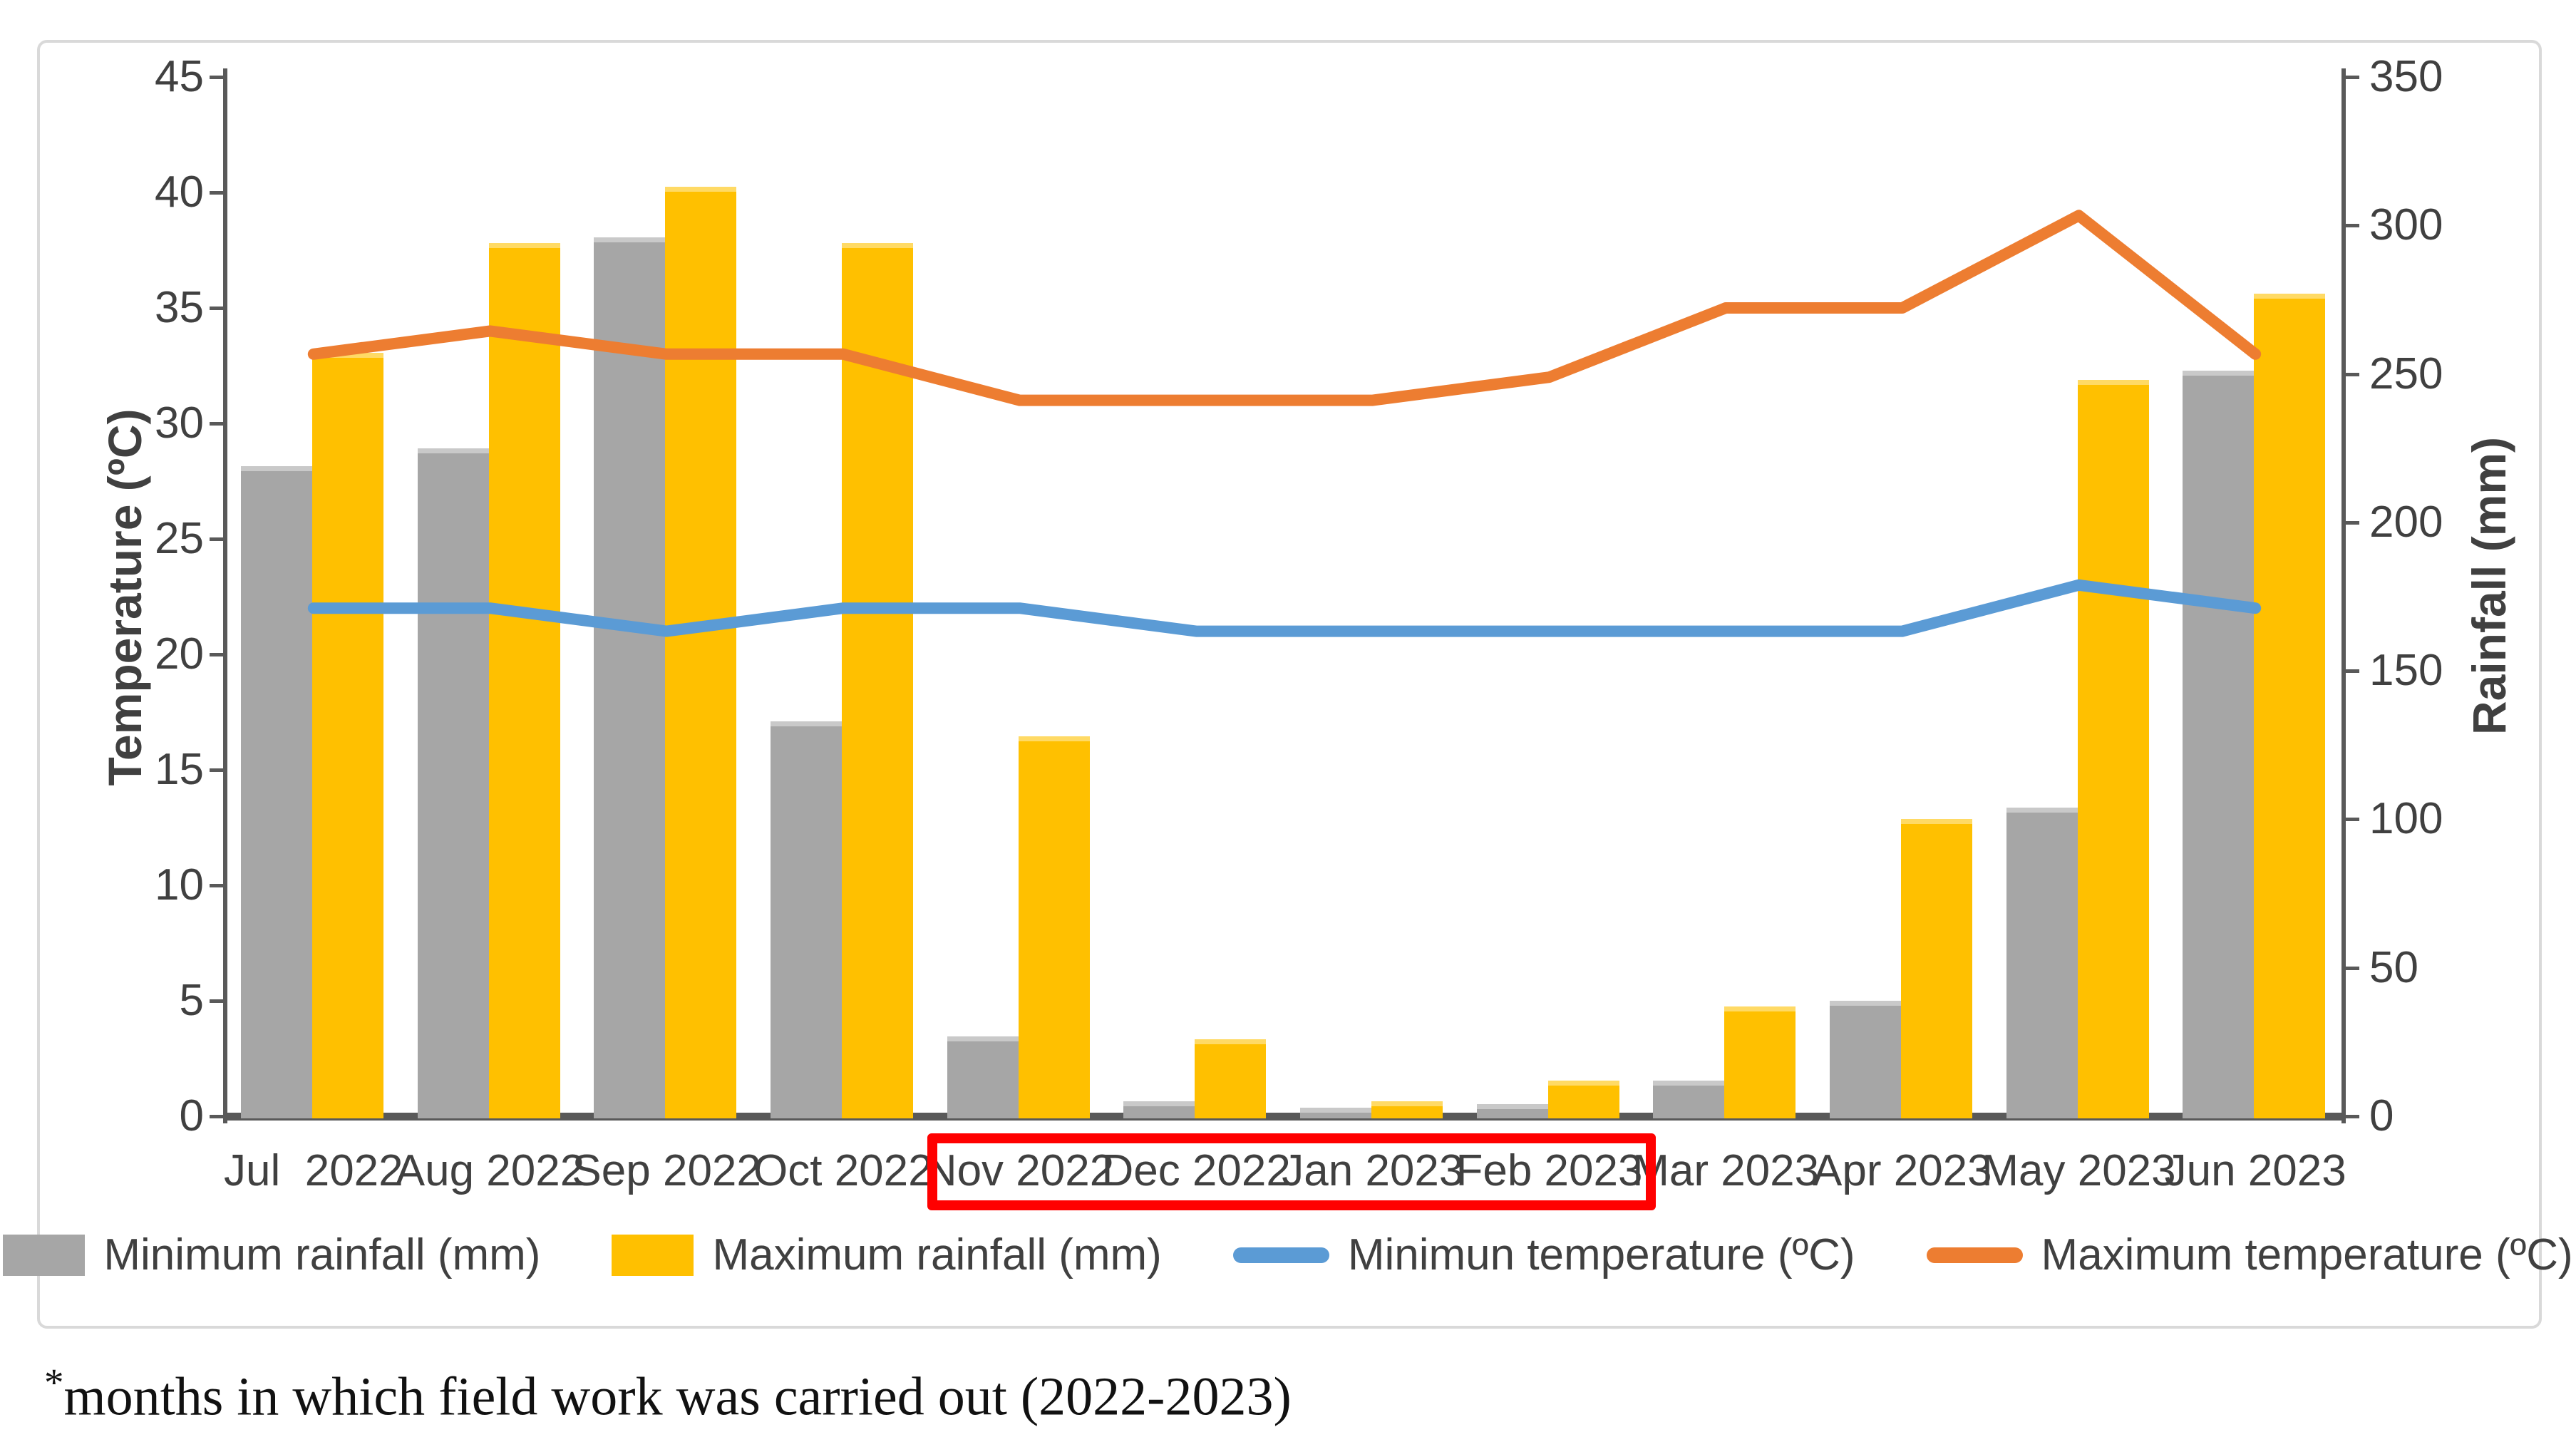 This screenshot has width=2576, height=1437. Describe the element at coordinates (179, 885) in the screenshot. I see `left-axis-tick-label: 10` at that location.